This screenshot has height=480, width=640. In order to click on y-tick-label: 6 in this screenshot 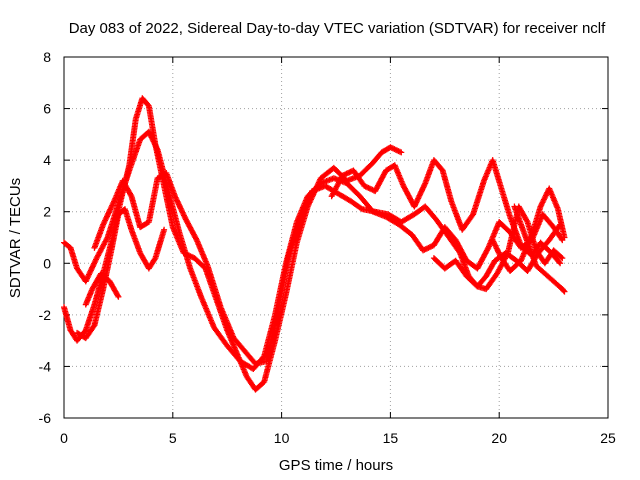, I will do `click(47, 109)`.